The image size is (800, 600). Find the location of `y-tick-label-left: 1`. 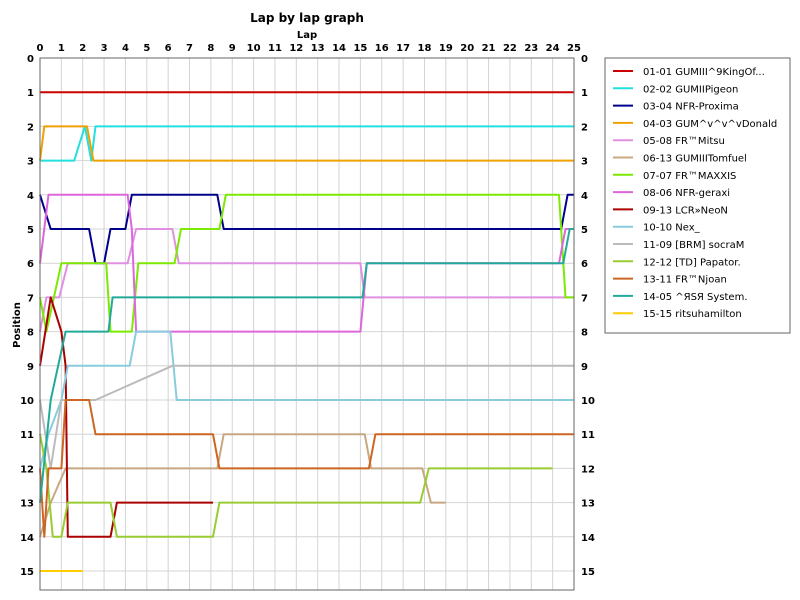

y-tick-label-left: 1 is located at coordinates (30, 93).